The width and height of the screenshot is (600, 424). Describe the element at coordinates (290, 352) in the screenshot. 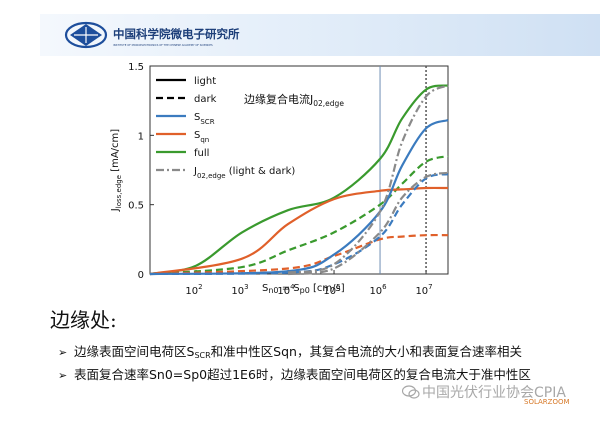

I see `bullet-1: ➢ 边缘表面空间电荷区SSCR和准中性区Sqn，其复合电流的大小和表面复合速率相关` at that location.